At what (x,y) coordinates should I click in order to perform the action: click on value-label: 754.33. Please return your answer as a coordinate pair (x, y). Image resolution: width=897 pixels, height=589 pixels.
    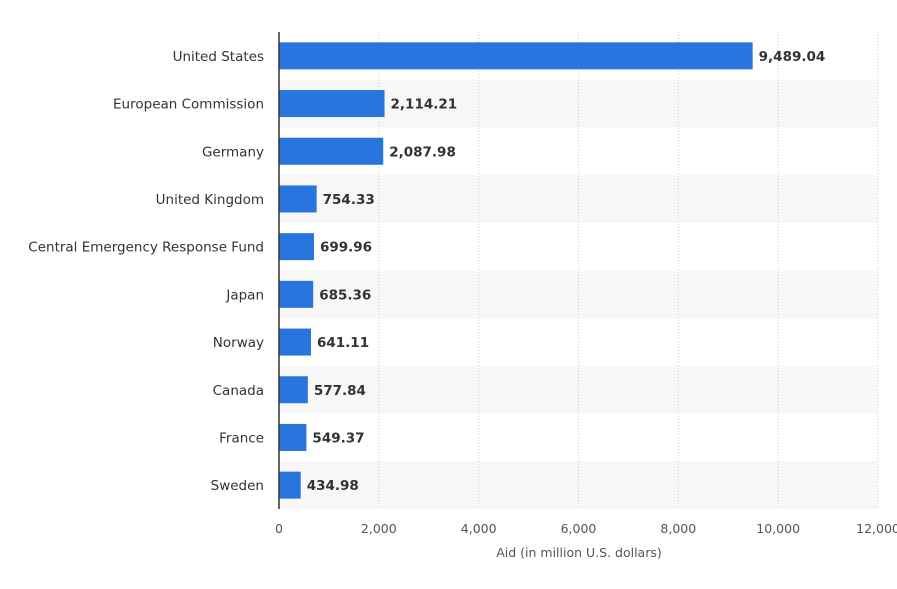
    Looking at the image, I should click on (349, 200).